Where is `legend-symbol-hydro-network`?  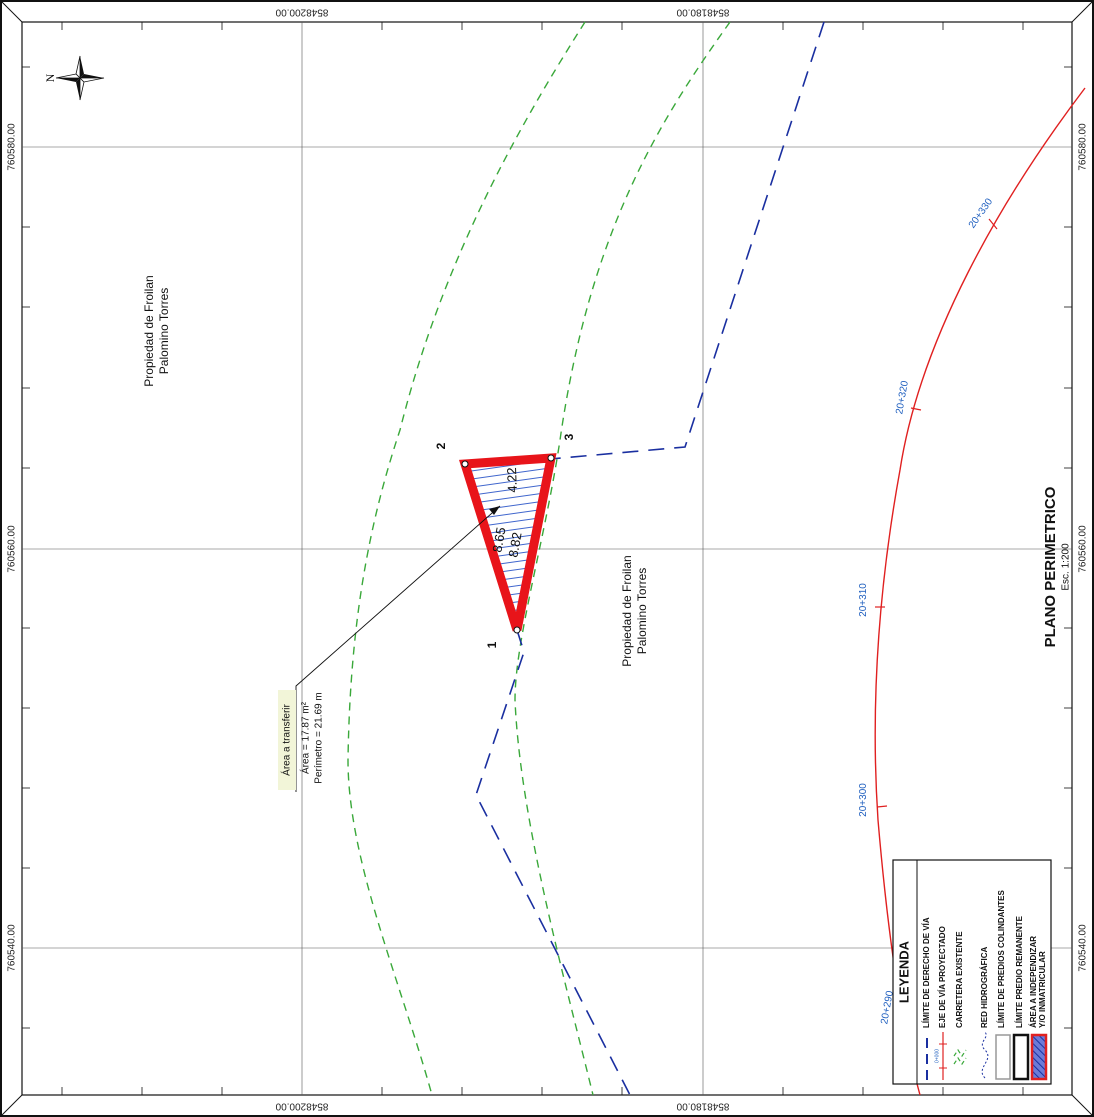 legend-symbol-hydro-network is located at coordinates (985, 1055).